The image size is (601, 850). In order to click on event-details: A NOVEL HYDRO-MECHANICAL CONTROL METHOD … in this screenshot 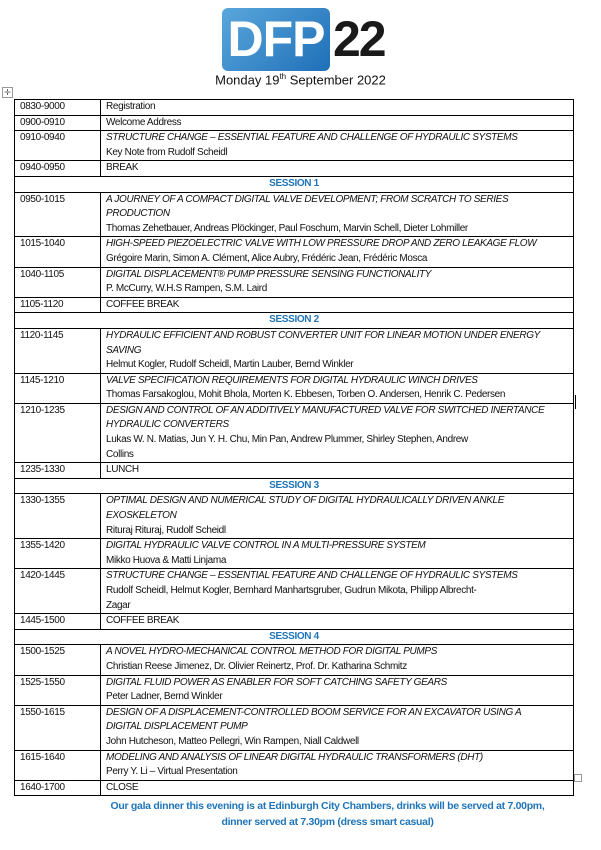, I will do `click(337, 660)`.